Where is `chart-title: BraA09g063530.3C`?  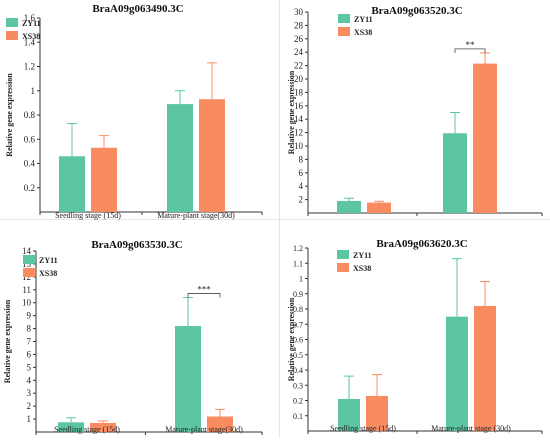 chart-title: BraA09g063530.3C is located at coordinates (136, 245).